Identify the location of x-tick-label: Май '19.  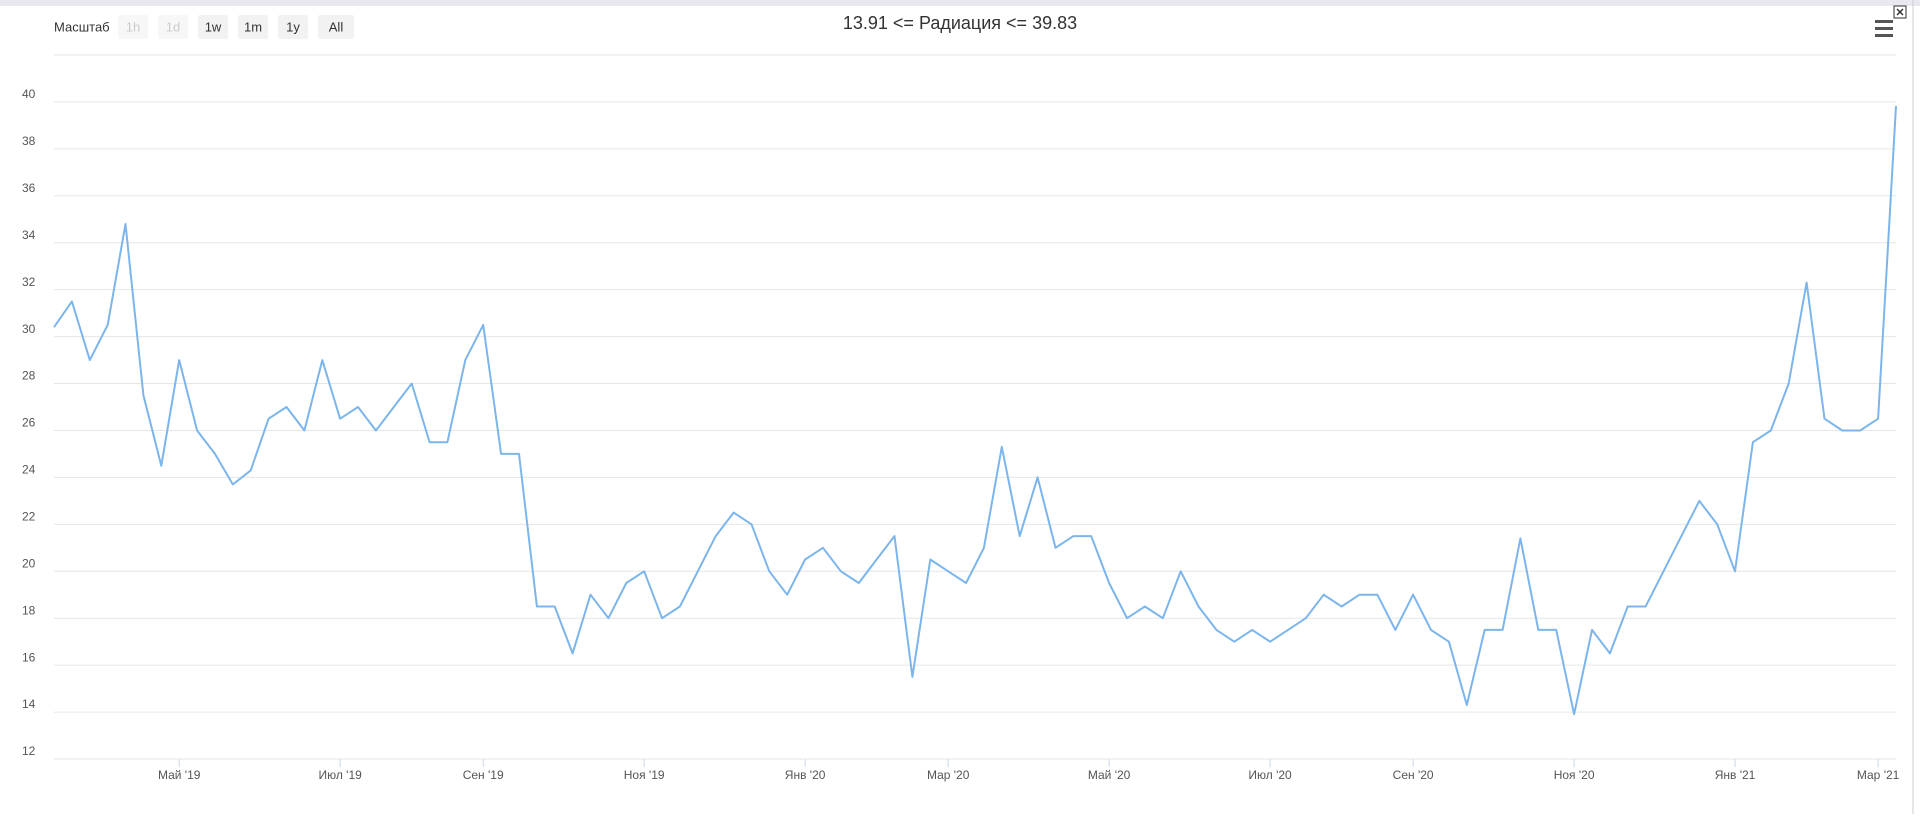
(179, 775).